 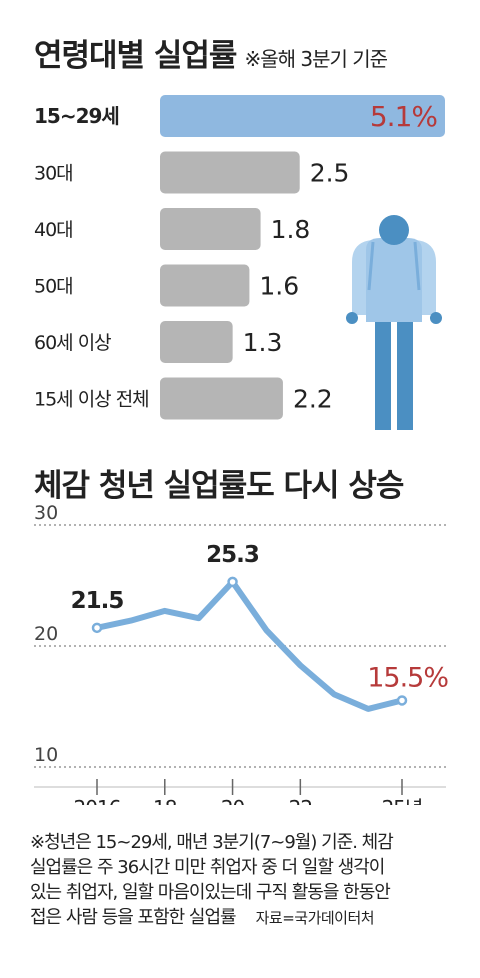 I want to click on figure-left-leg-upper, so click(x=383, y=360).